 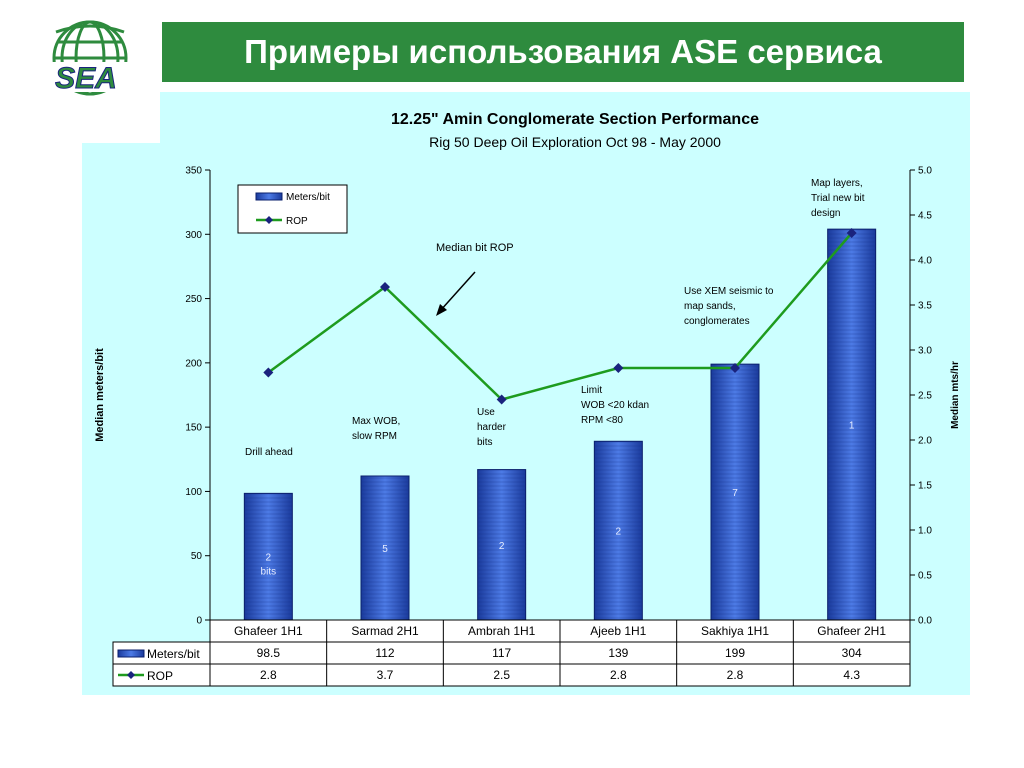 What do you see at coordinates (486, 412) in the screenshot?
I see `chart-annotation: Use` at bounding box center [486, 412].